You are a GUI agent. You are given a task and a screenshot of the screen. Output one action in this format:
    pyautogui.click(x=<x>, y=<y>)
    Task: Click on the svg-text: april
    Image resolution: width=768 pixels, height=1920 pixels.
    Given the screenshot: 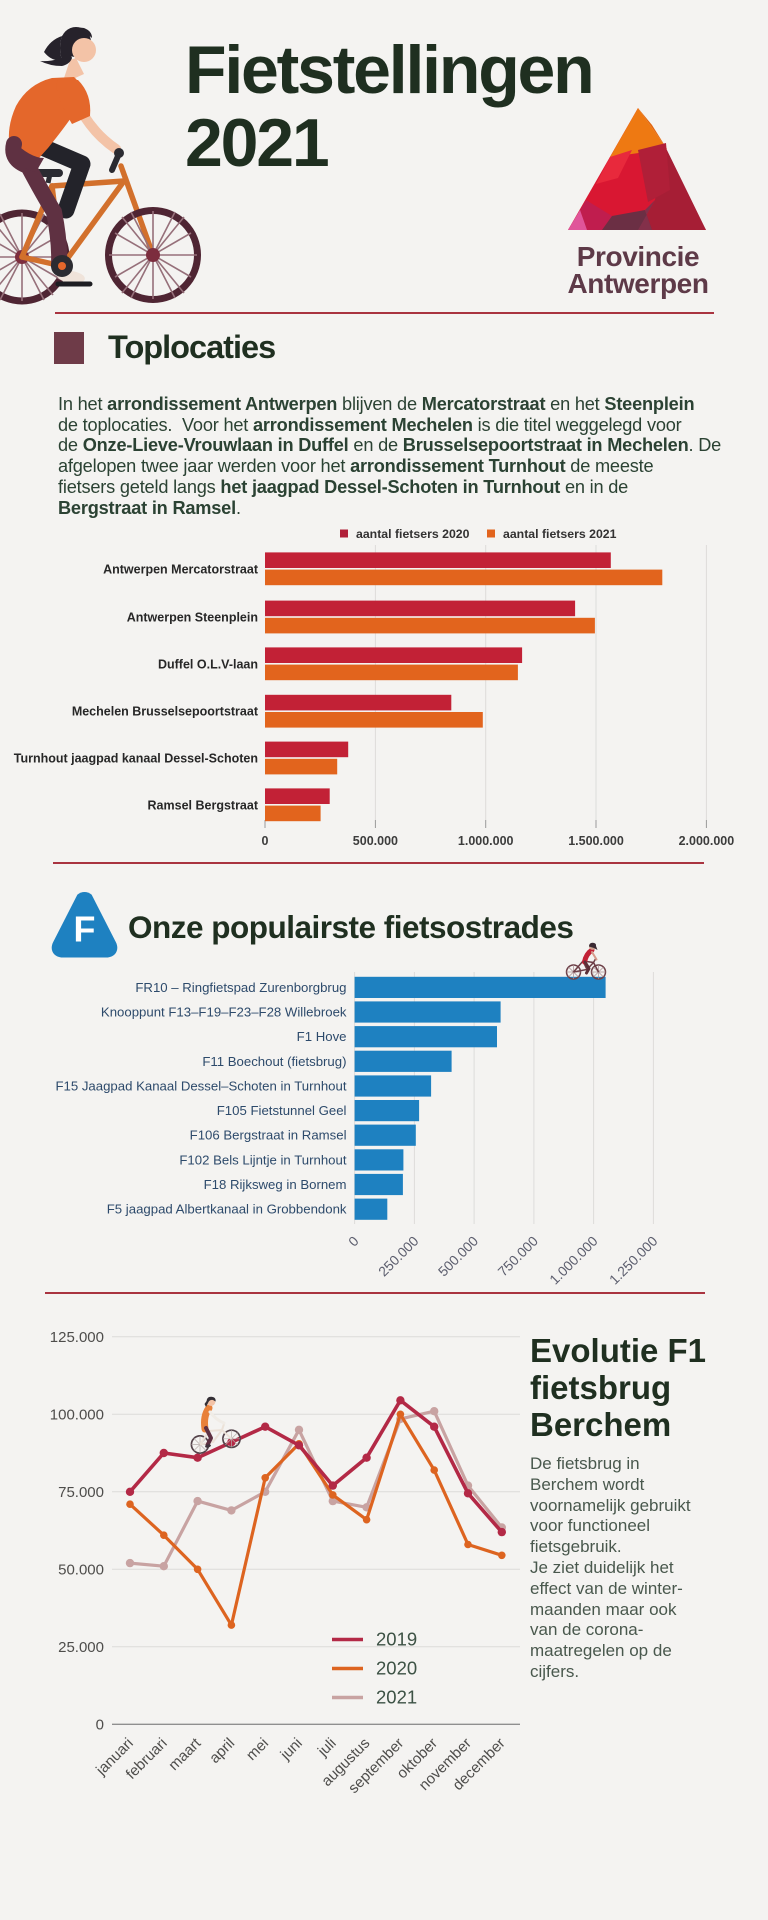 What is the action you would take?
    pyautogui.click(x=222, y=1751)
    